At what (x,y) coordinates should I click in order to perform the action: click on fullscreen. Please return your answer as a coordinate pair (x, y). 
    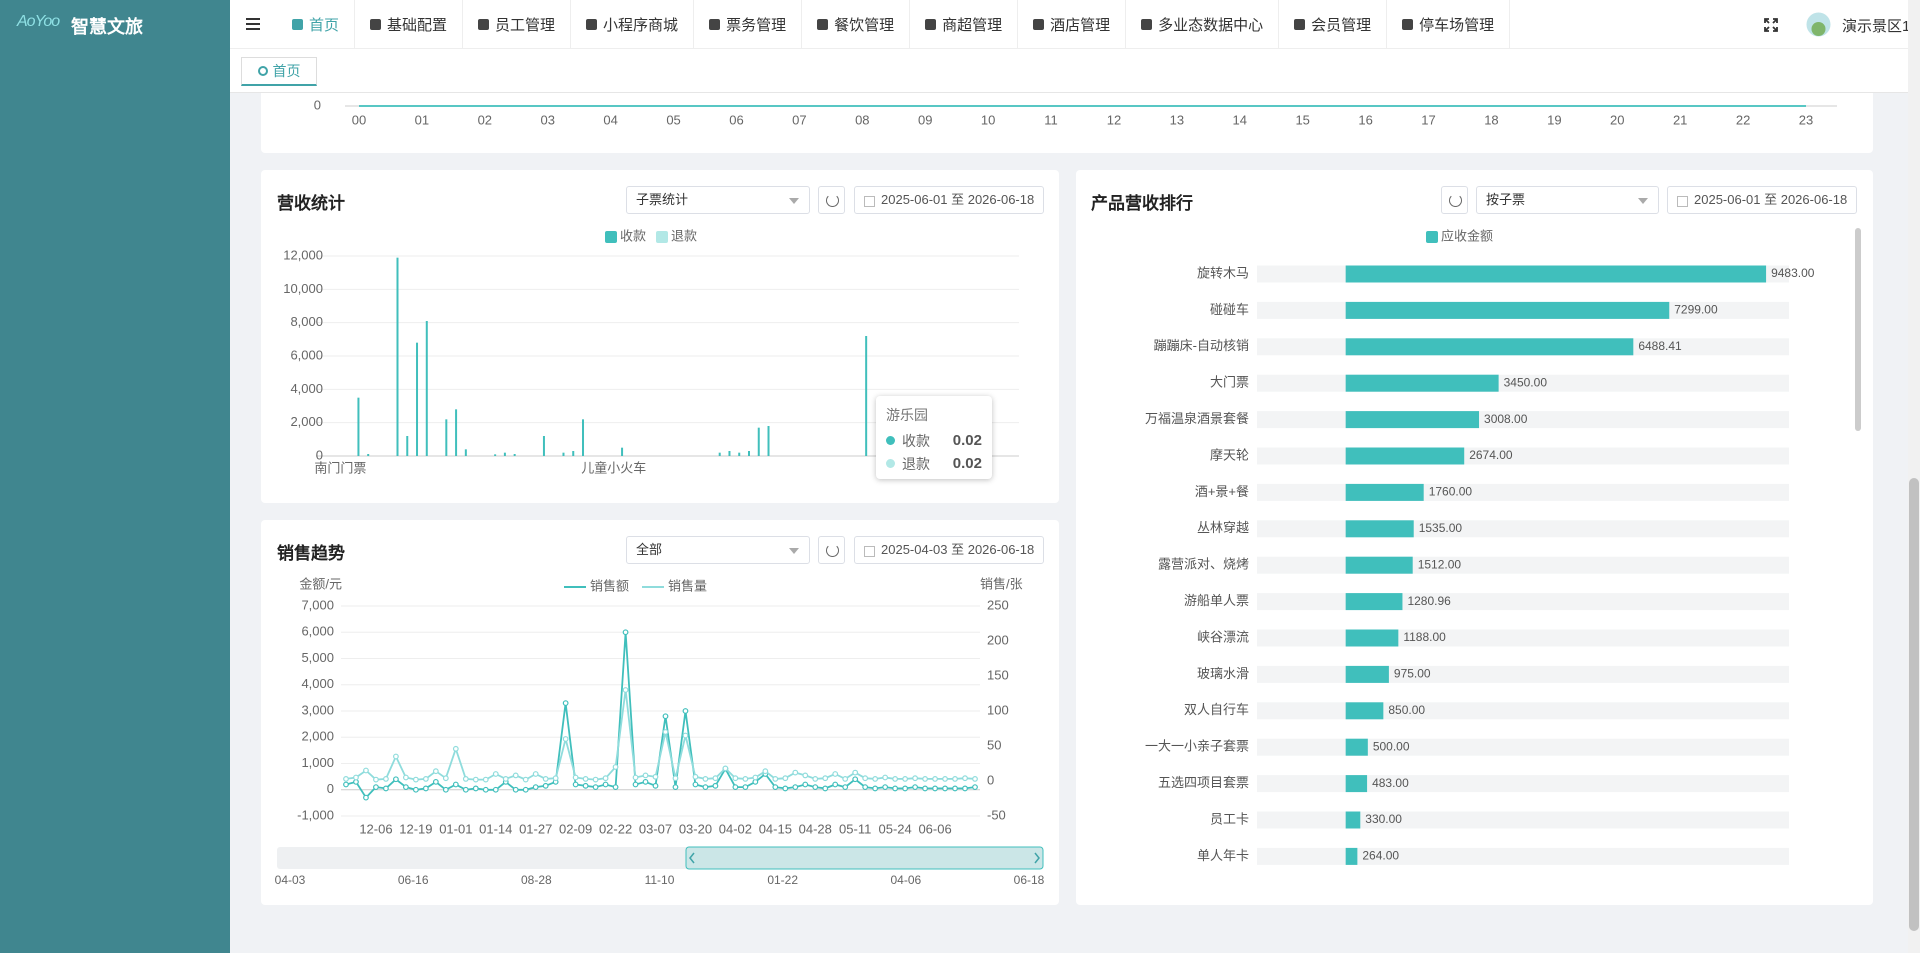
    Looking at the image, I should click on (1771, 25).